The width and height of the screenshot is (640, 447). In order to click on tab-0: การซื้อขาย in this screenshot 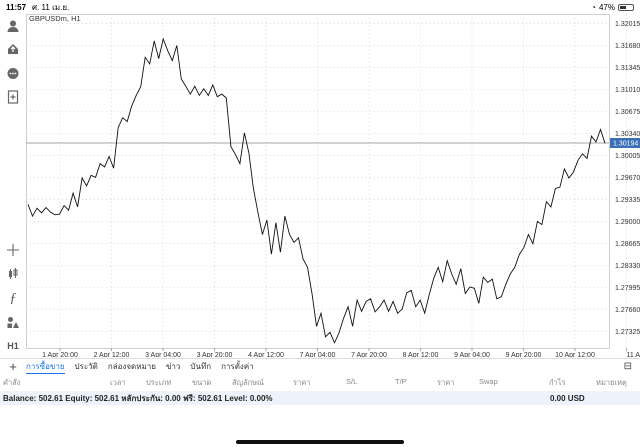, I will do `click(45, 367)`.